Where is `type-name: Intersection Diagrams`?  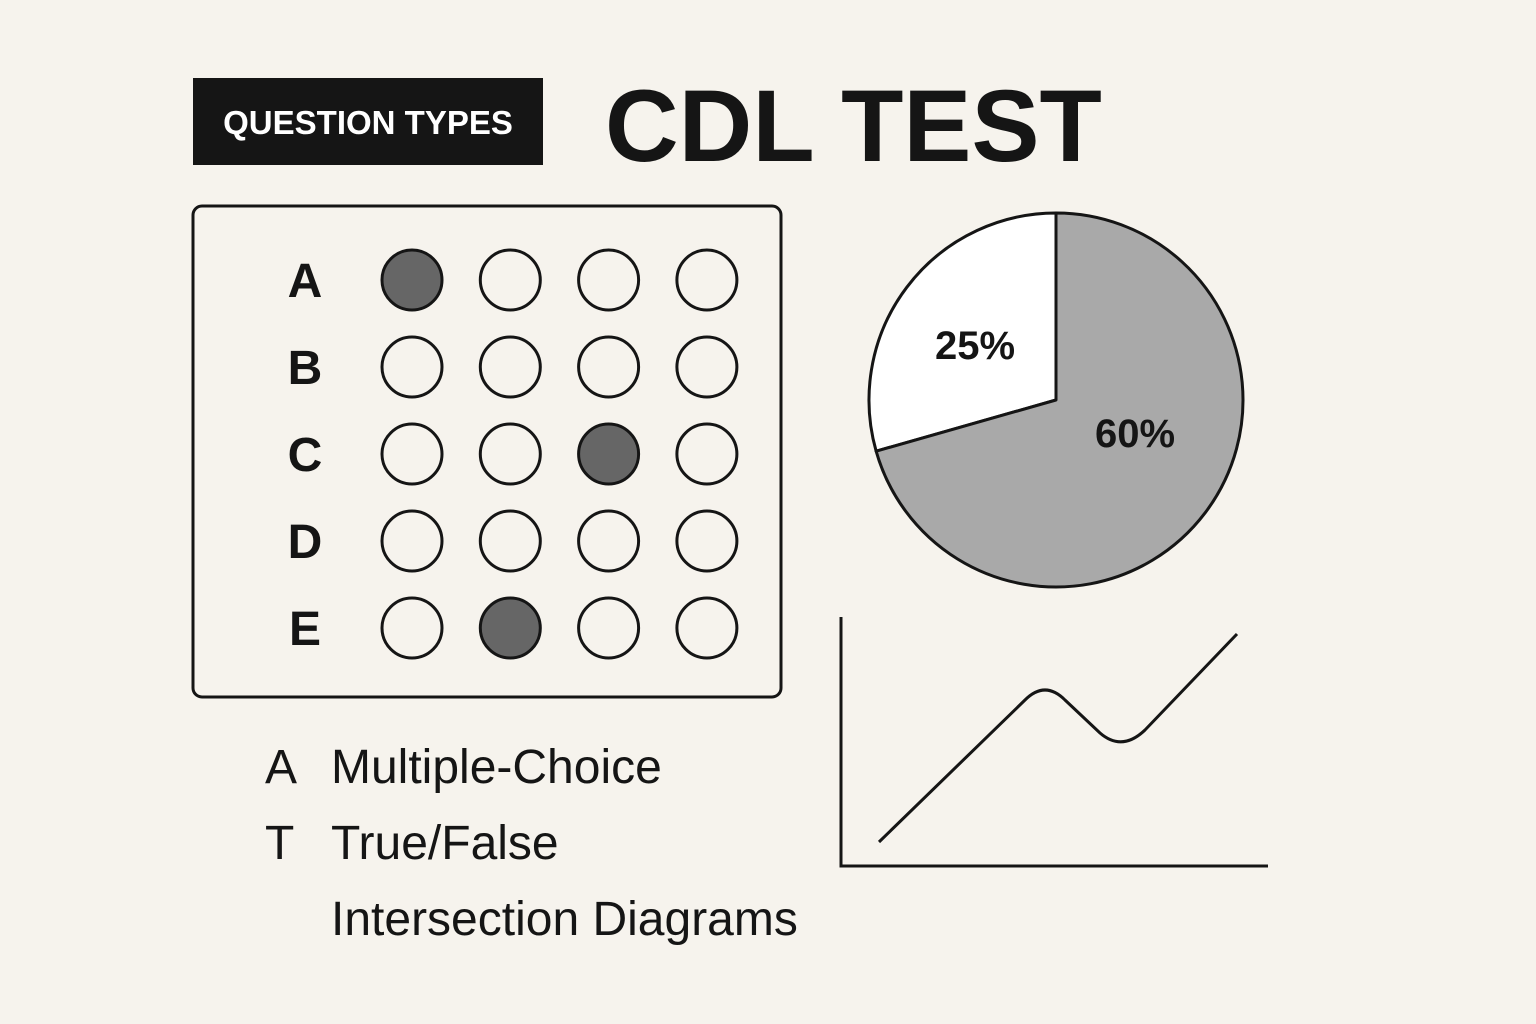
type-name: Intersection Diagrams is located at coordinates (564, 919).